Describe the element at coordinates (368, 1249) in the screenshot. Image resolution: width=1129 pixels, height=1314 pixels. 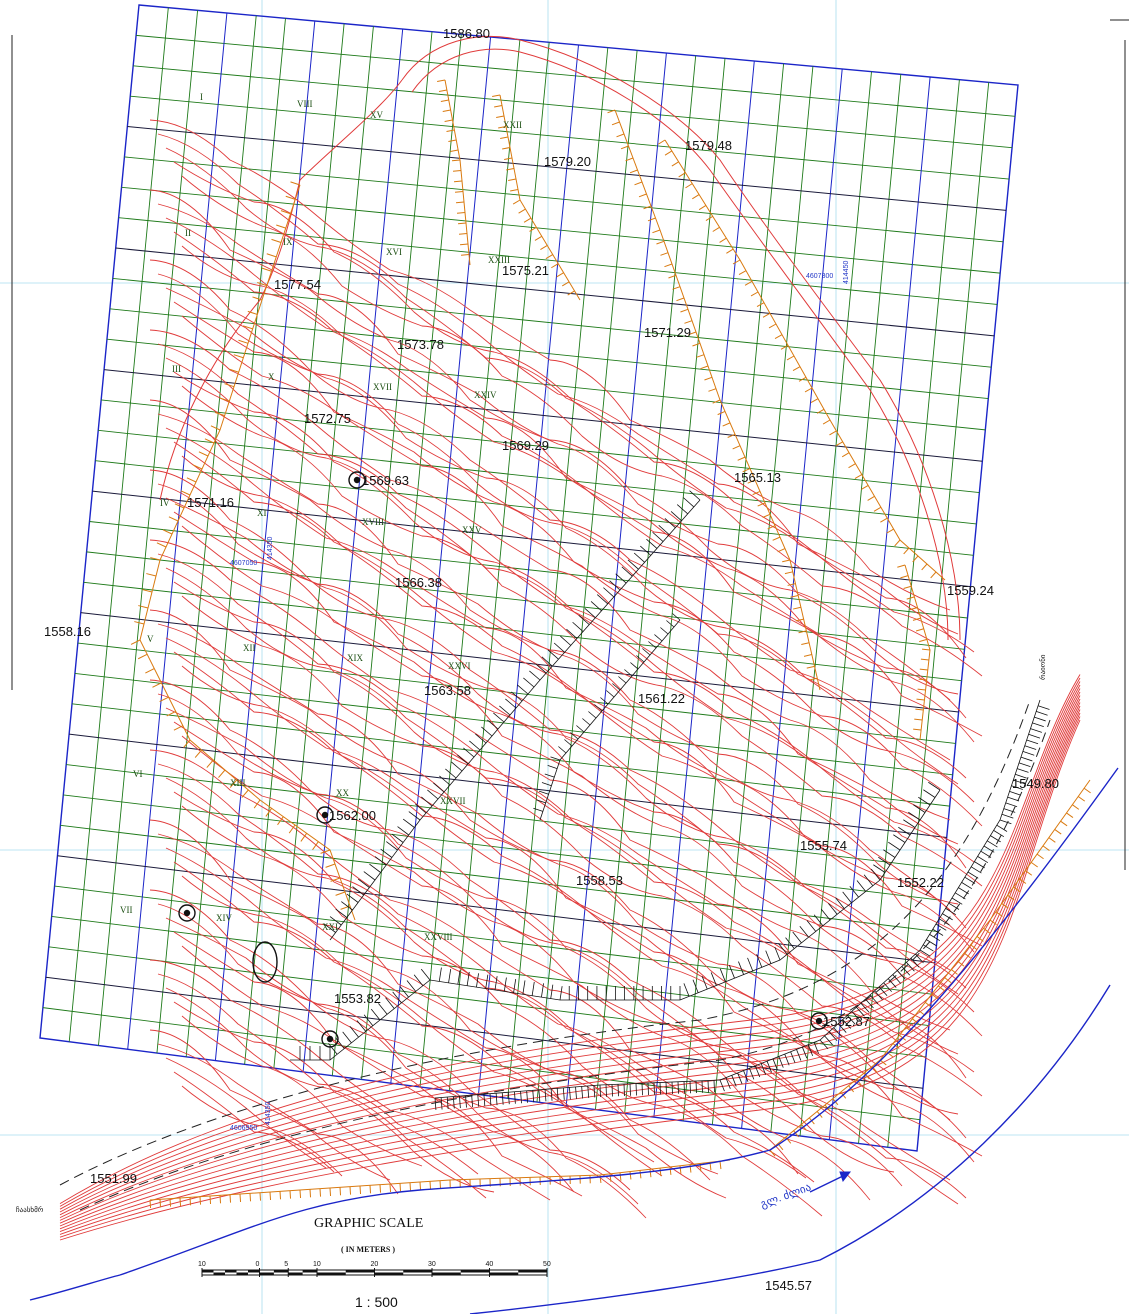
I see `scale-units: ( IN METERS )` at that location.